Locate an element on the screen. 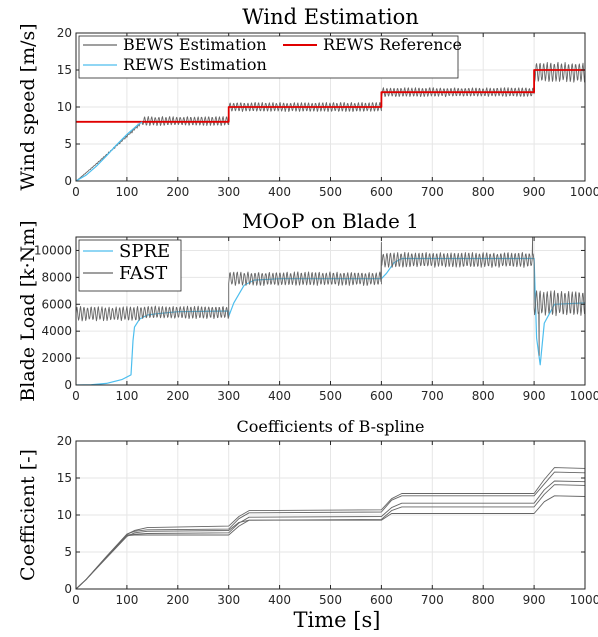 The image size is (598, 637). chart-title: Coefficients of B-spline is located at coordinates (331, 426).